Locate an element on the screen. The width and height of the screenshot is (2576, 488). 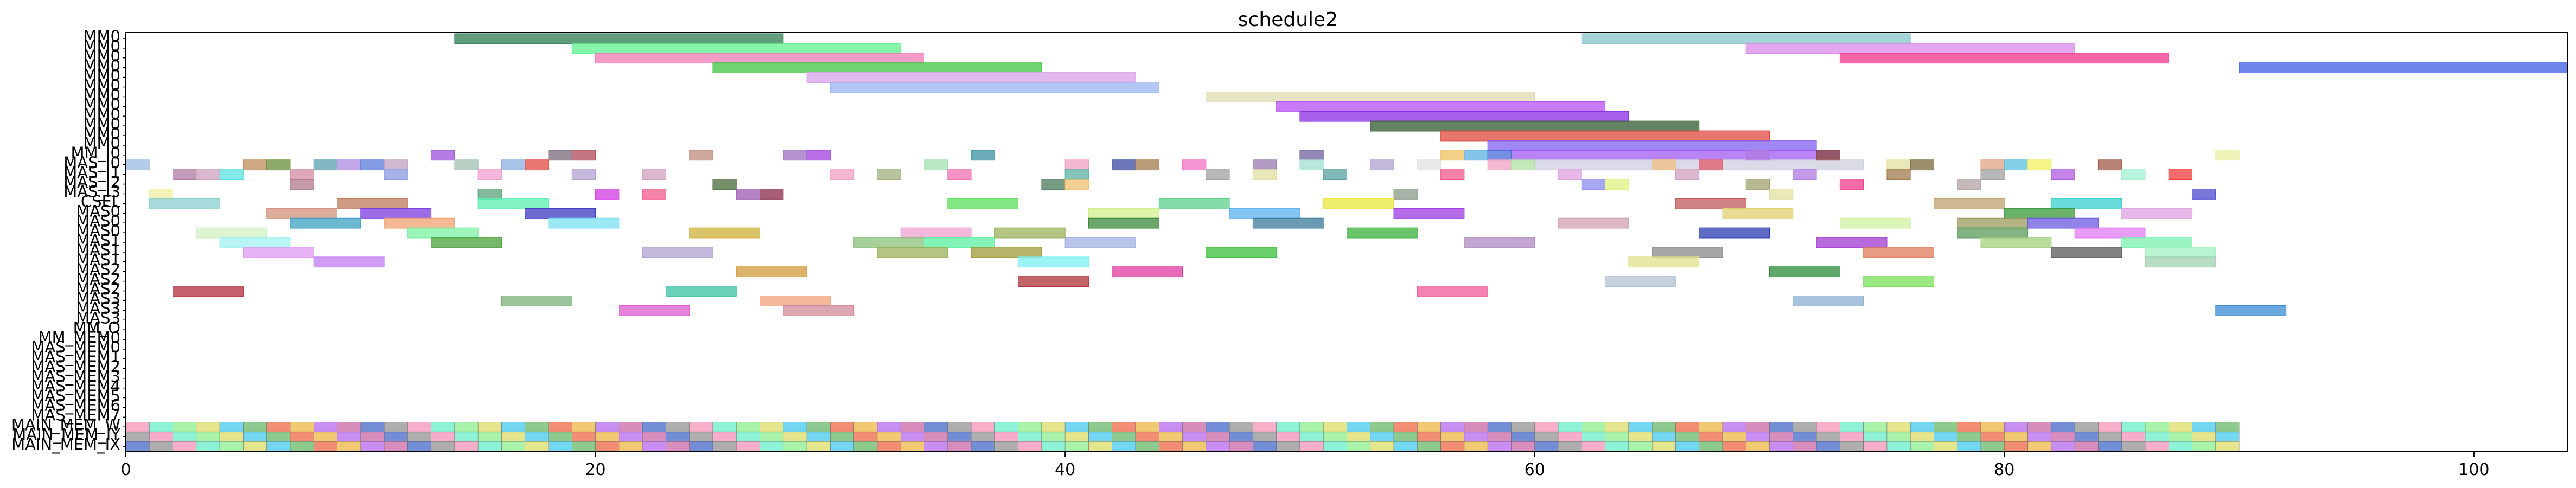
y-tick-label: MAS_I0 is located at coordinates (91, 162).